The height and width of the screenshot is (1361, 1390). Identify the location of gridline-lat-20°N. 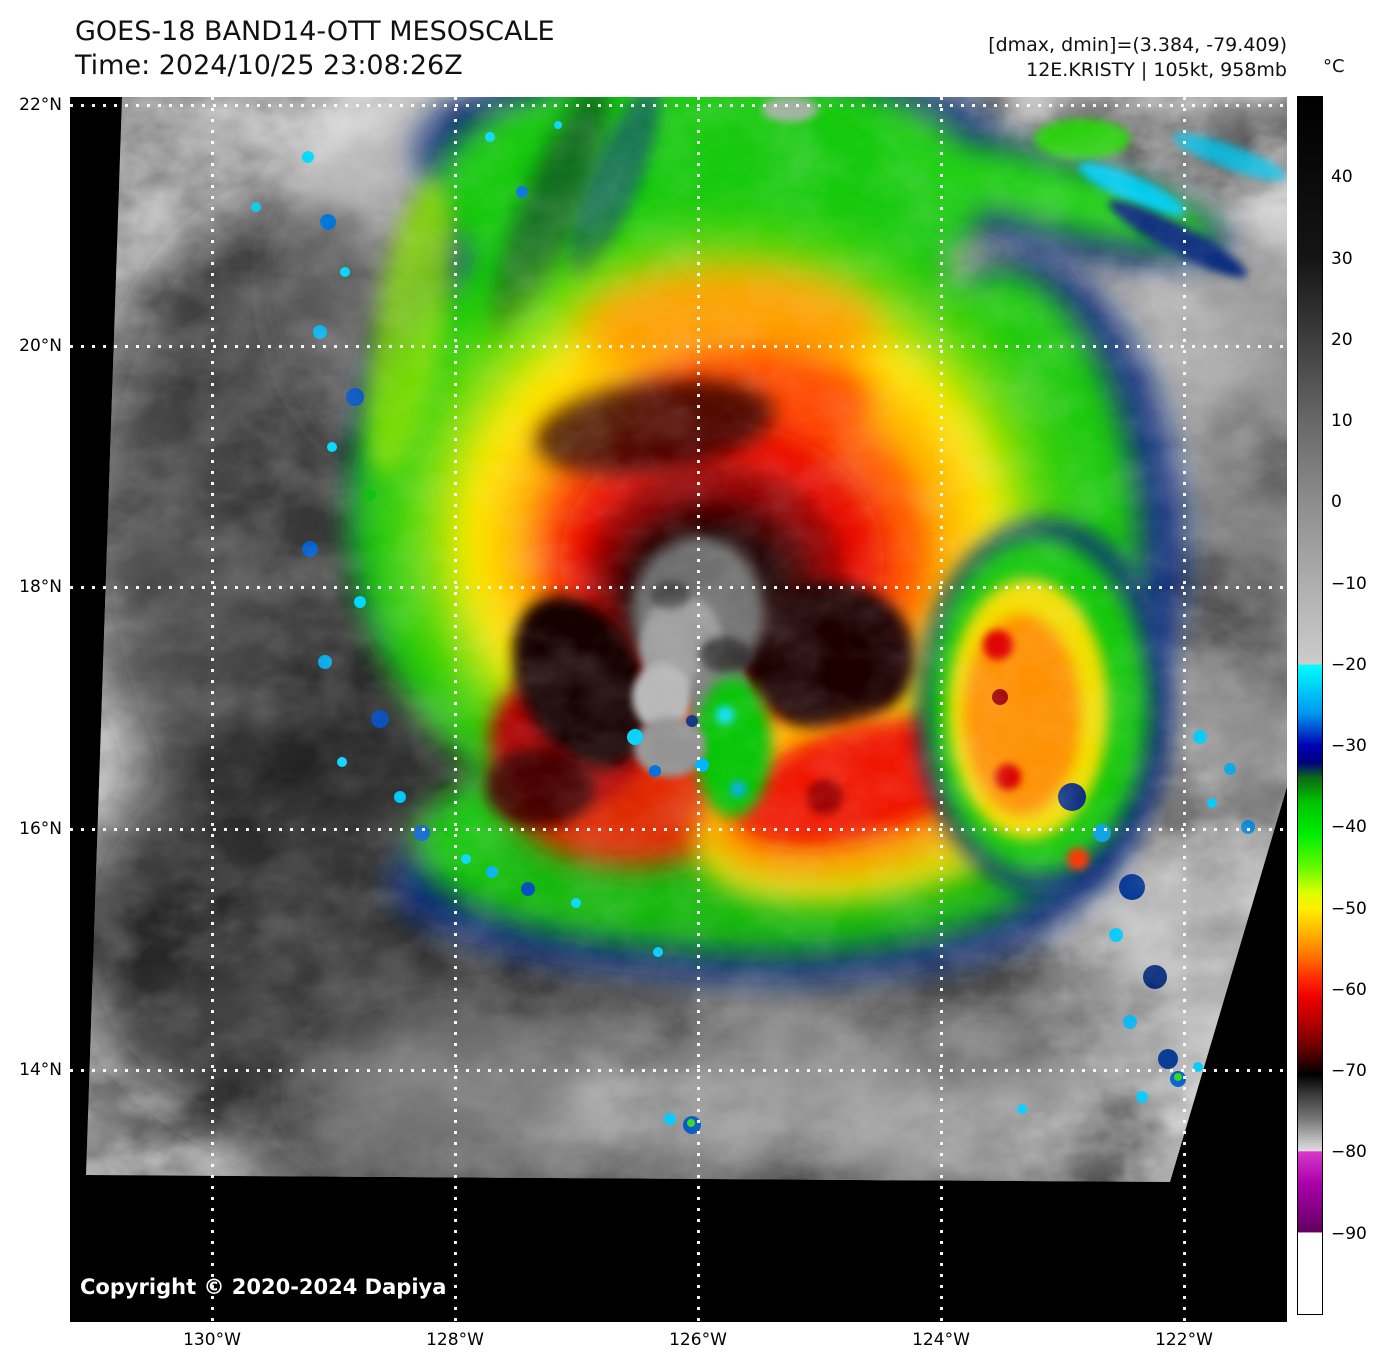
(678, 346).